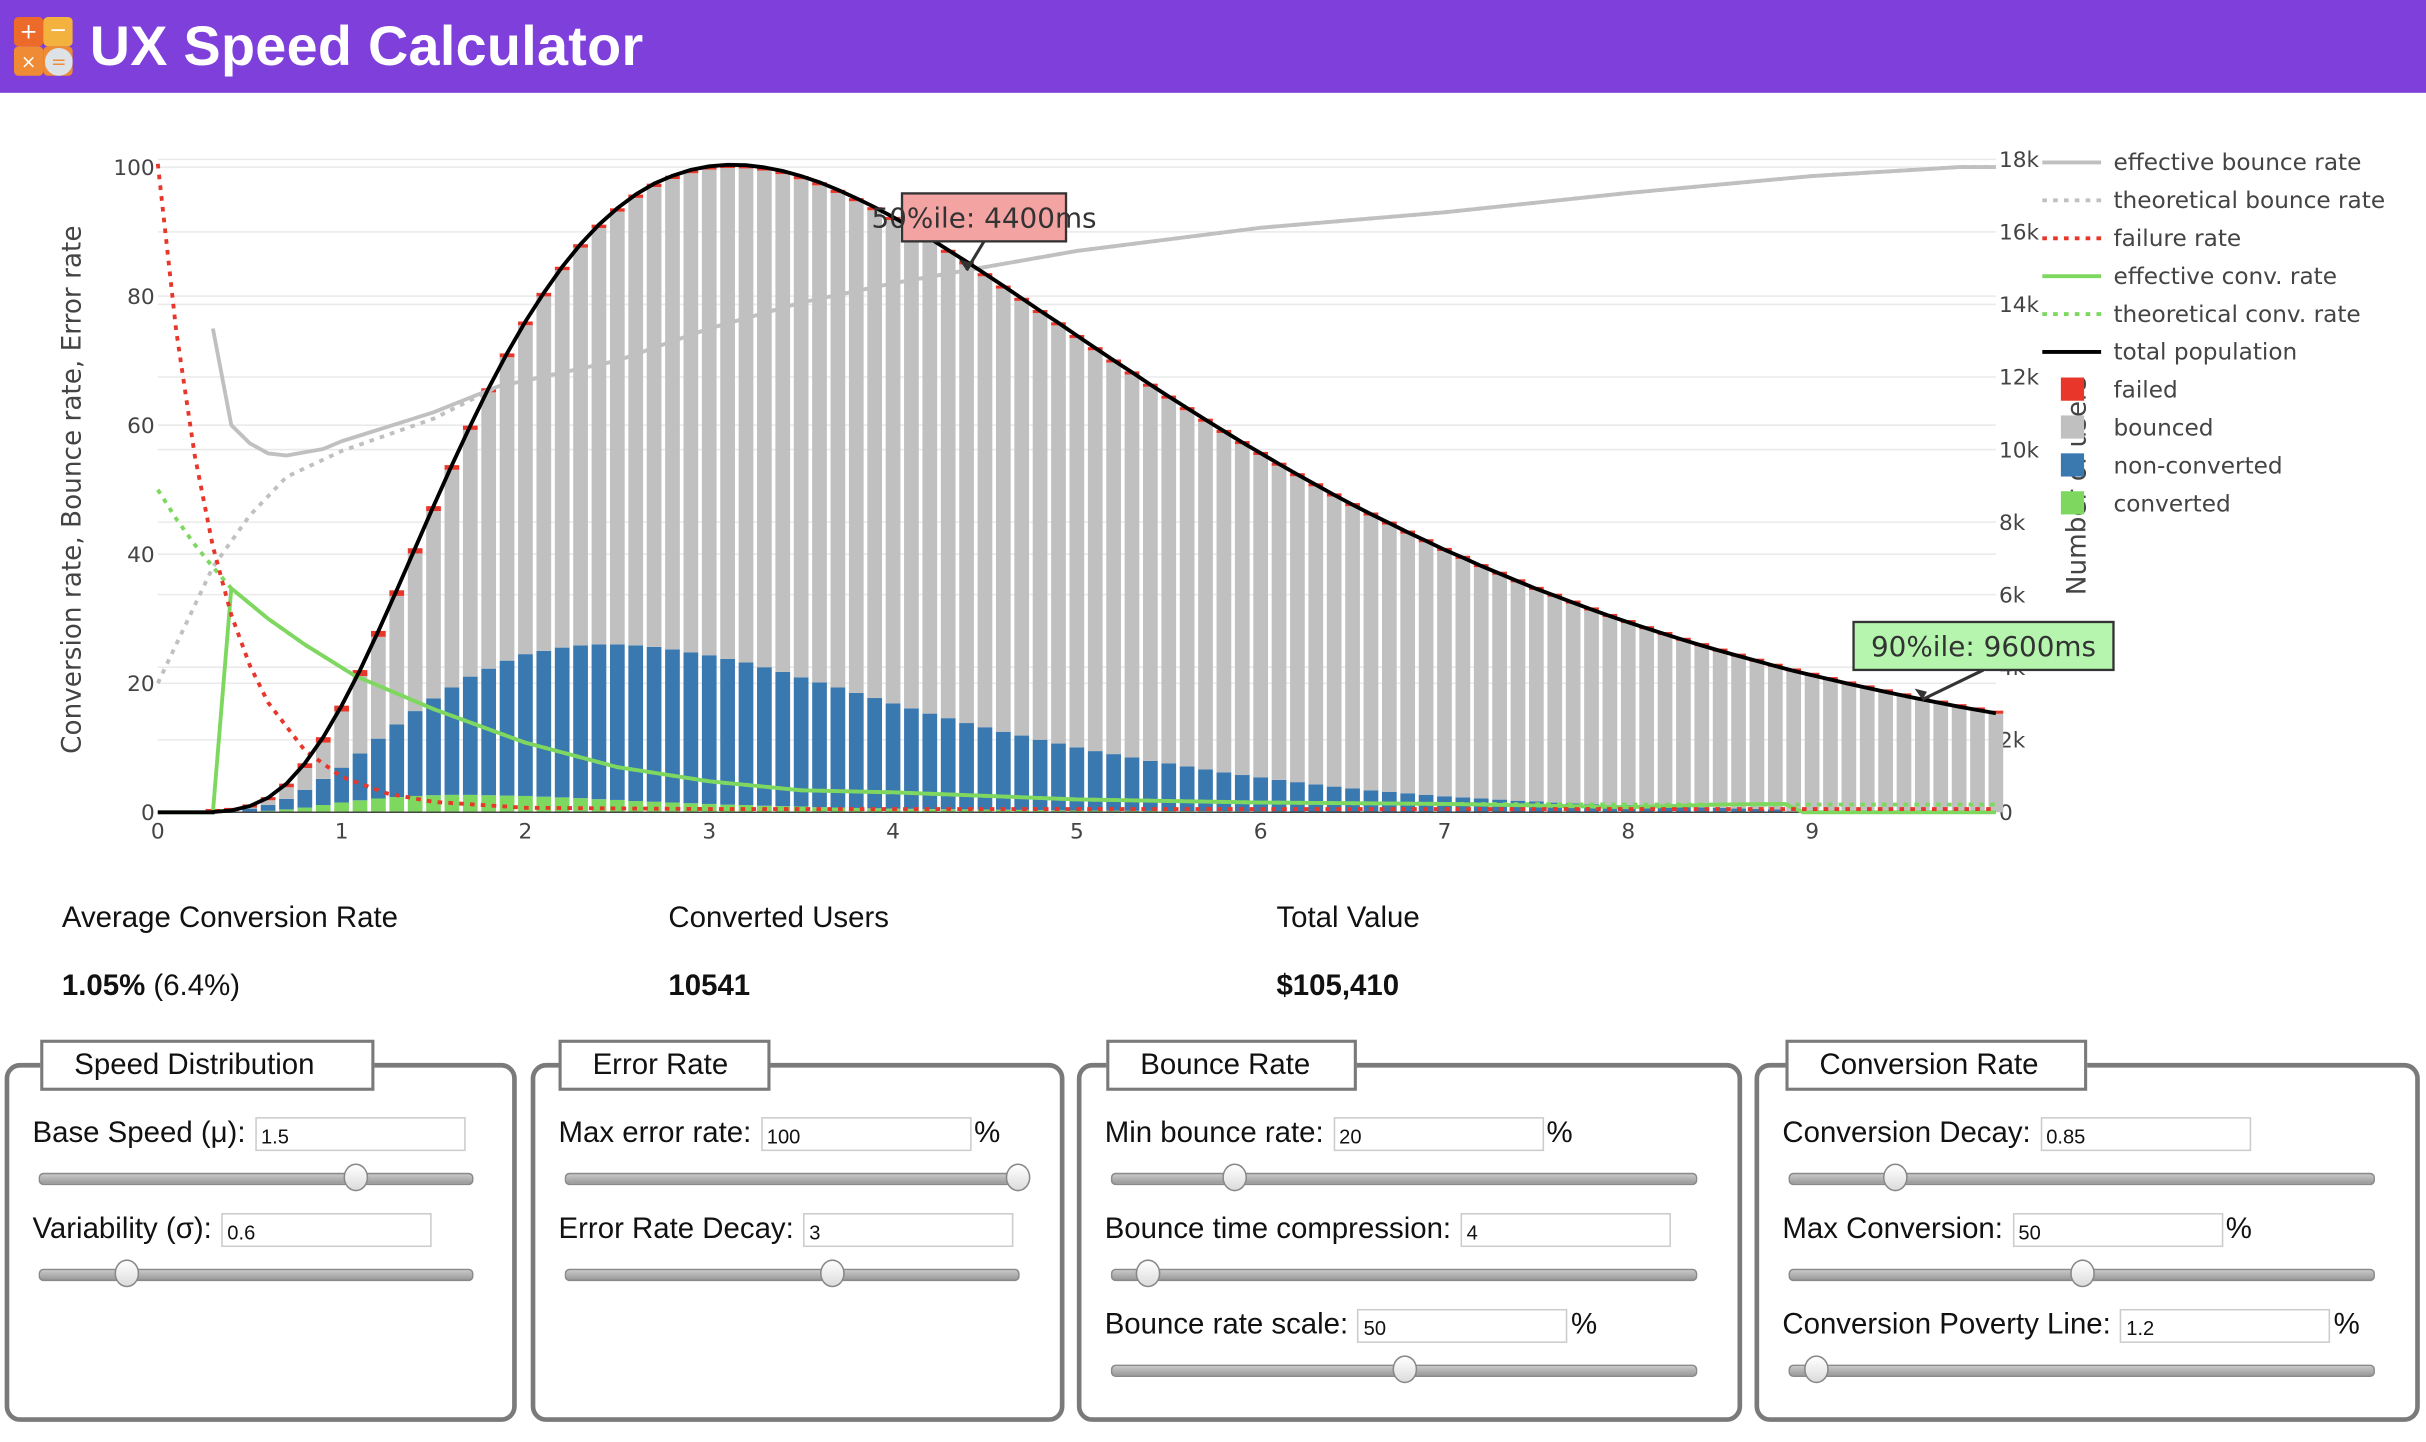  I want to click on legend-item: effective conv. rate, so click(2189, 276).